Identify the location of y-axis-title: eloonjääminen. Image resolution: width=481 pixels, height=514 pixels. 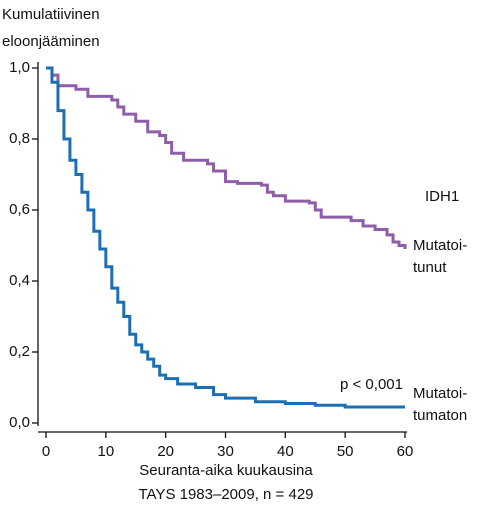
(51, 41).